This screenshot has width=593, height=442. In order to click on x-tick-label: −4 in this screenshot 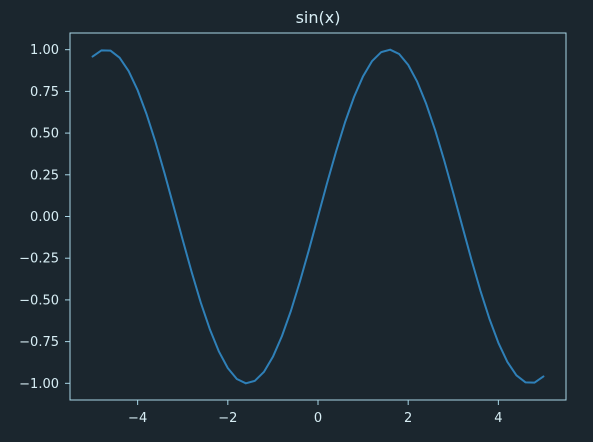, I will do `click(137, 418)`.